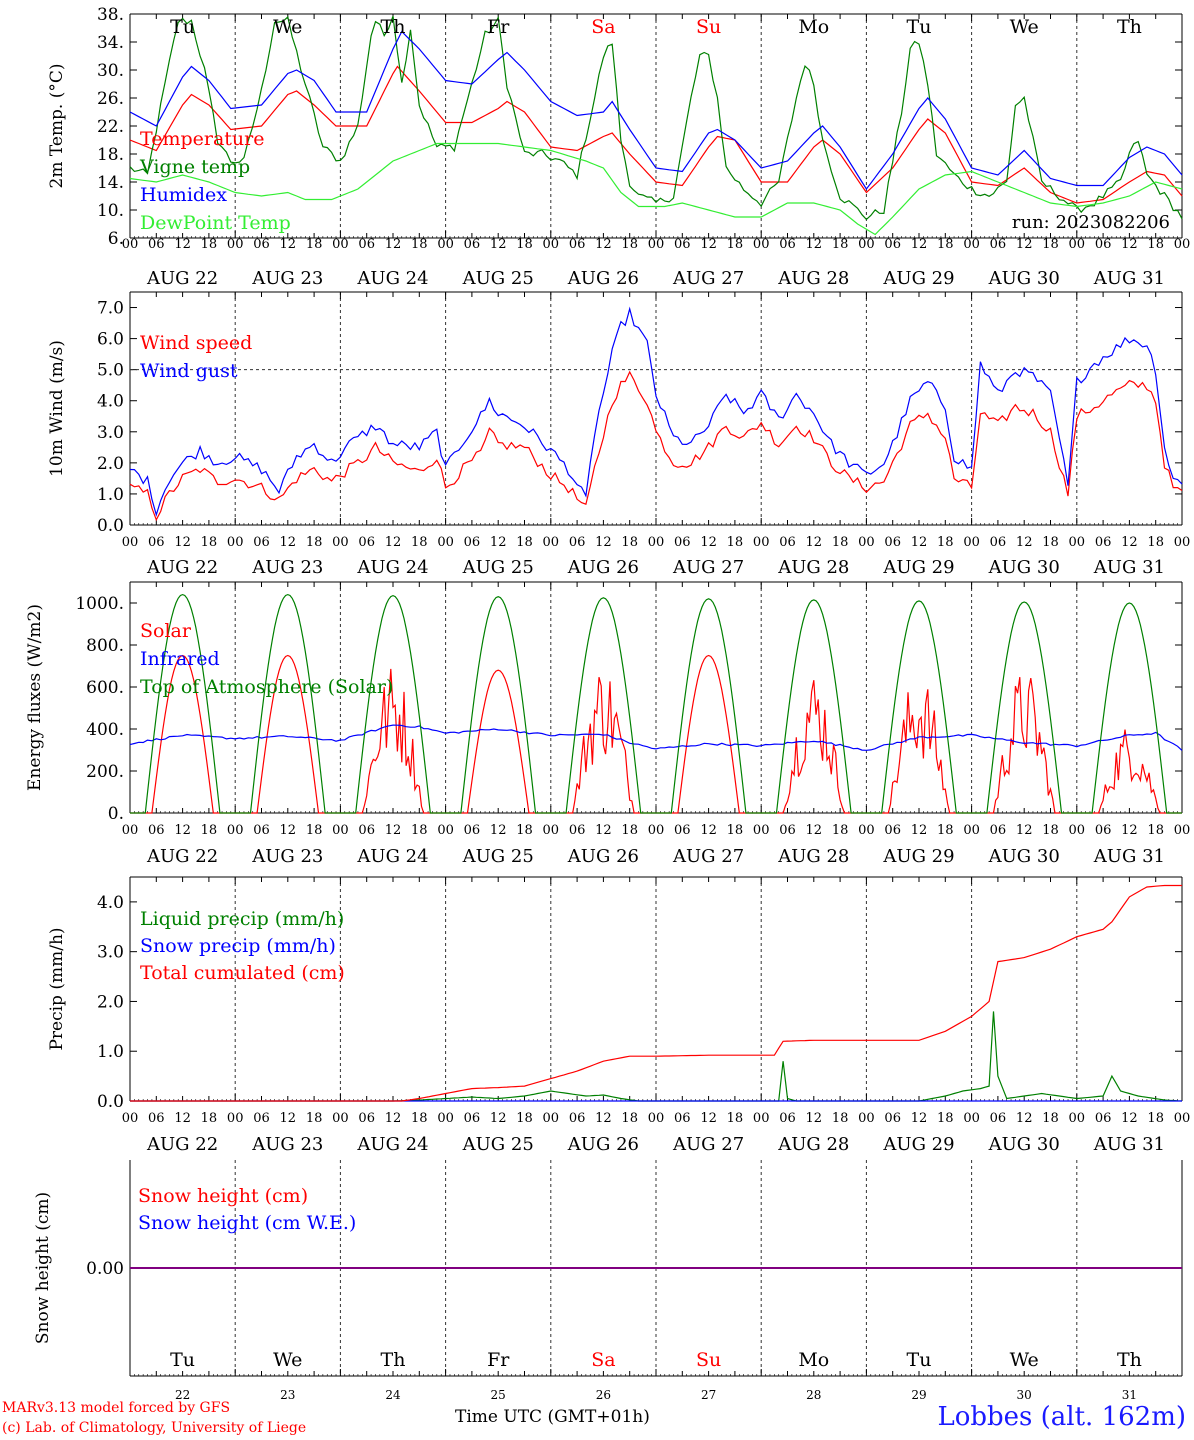 Image resolution: width=1194 pixels, height=1440 pixels. What do you see at coordinates (110, 340) in the screenshot?
I see `y-tick-label: 6.0` at bounding box center [110, 340].